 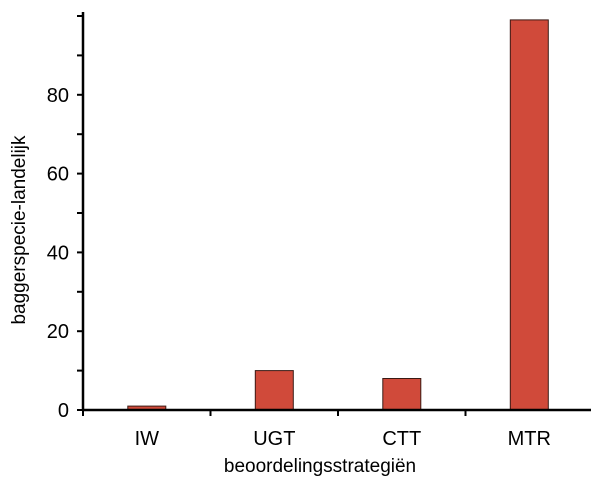 I want to click on x-tick-label-iw: IW, so click(x=147, y=439).